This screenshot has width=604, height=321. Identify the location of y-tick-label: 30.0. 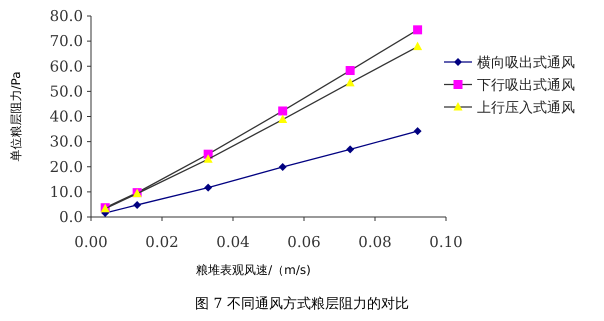
(66, 141).